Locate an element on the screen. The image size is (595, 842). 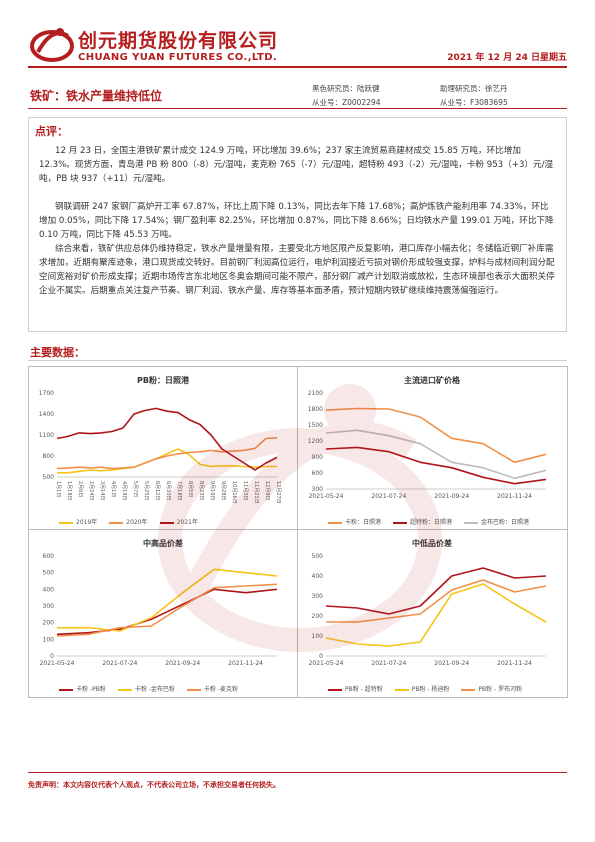
company-logo: 创元期货股份有限公司 CHUANG YUAN FUTURES CO.,LTD. is located at coordinates (155, 45).